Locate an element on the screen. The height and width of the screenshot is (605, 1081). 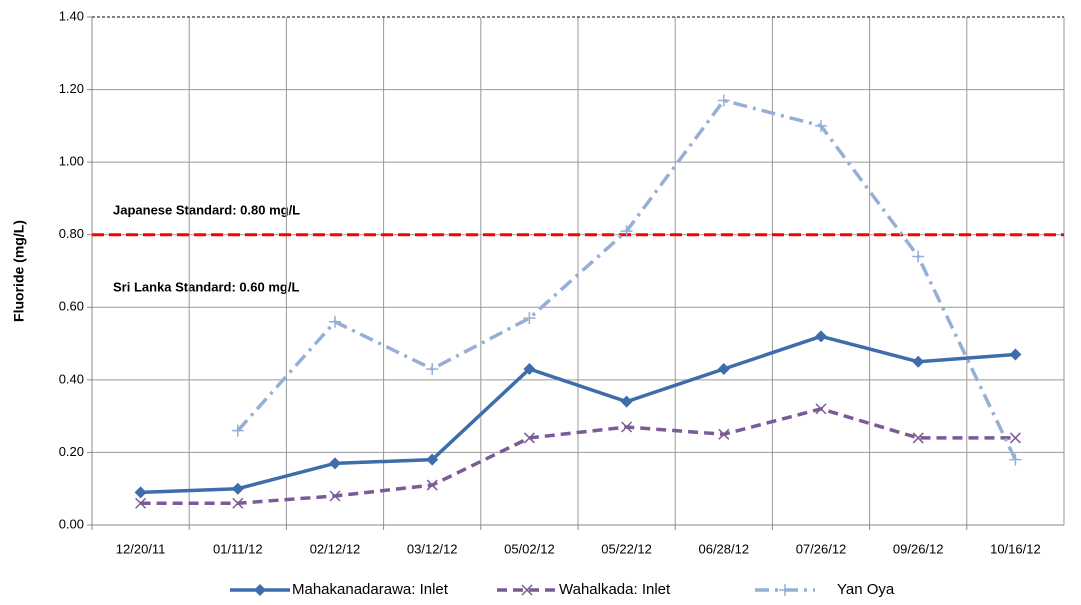
series-line is located at coordinates (578, 456).